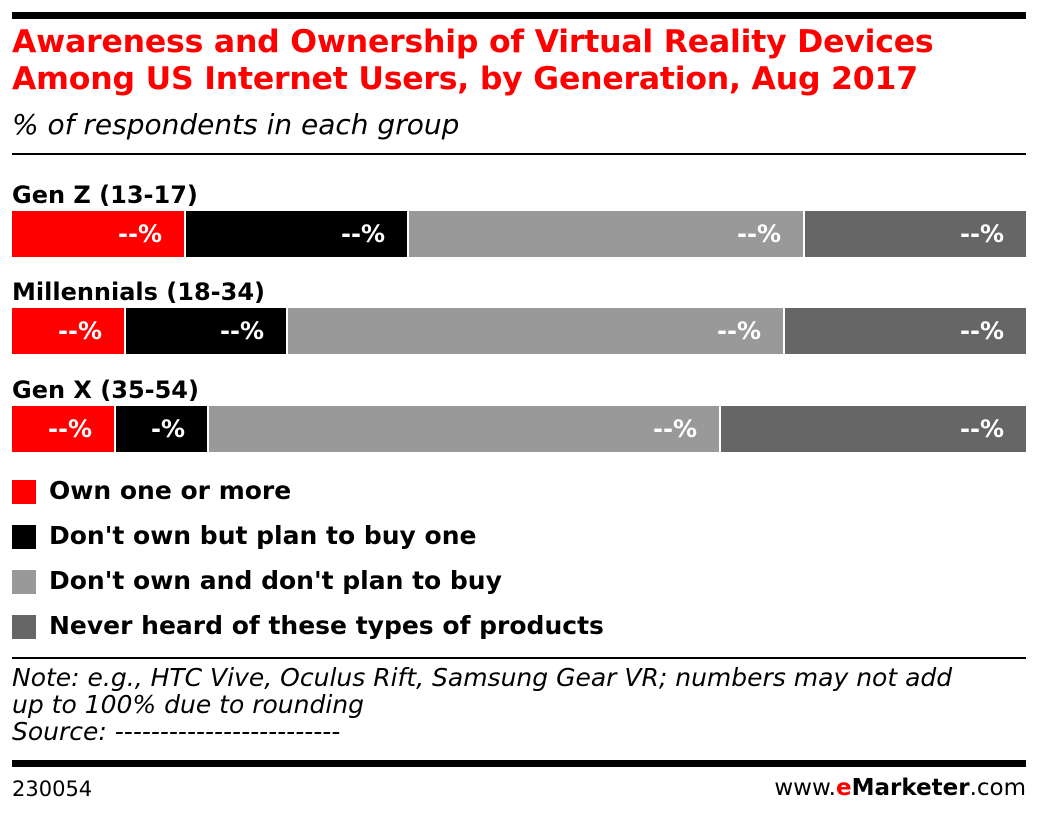 The height and width of the screenshot is (813, 1040). Describe the element at coordinates (843, 788) in the screenshot. I see `brand-accent: e` at that location.